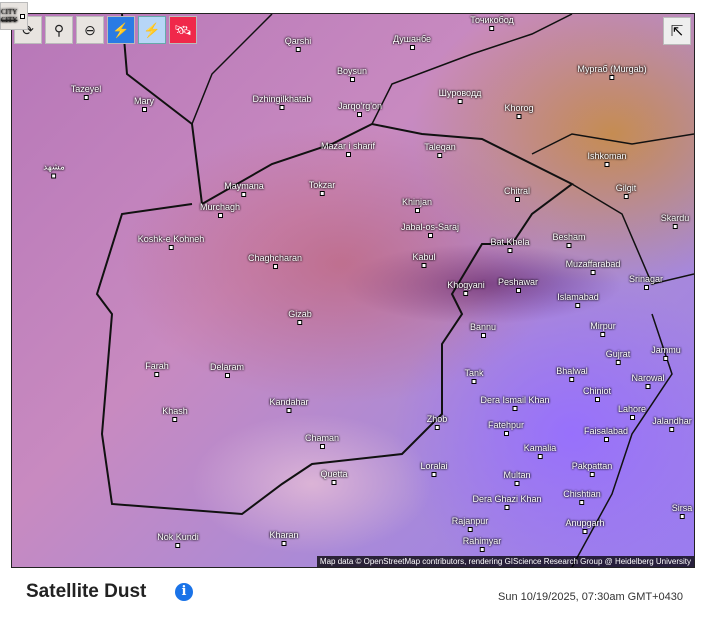  I want to click on lightning-ground-button: ⚡, so click(152, 30).